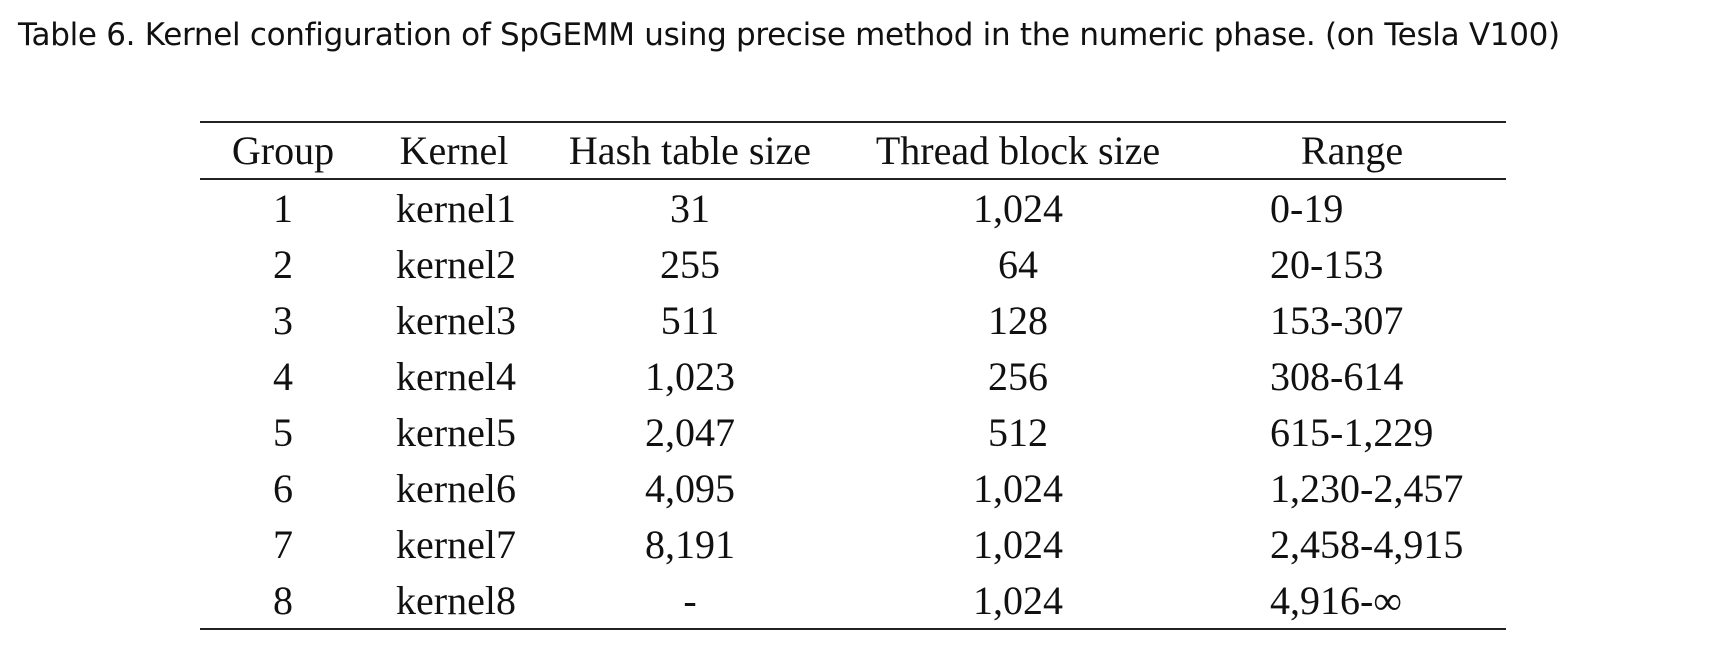  What do you see at coordinates (1337, 376) in the screenshot?
I see `cell-range: 308-614` at bounding box center [1337, 376].